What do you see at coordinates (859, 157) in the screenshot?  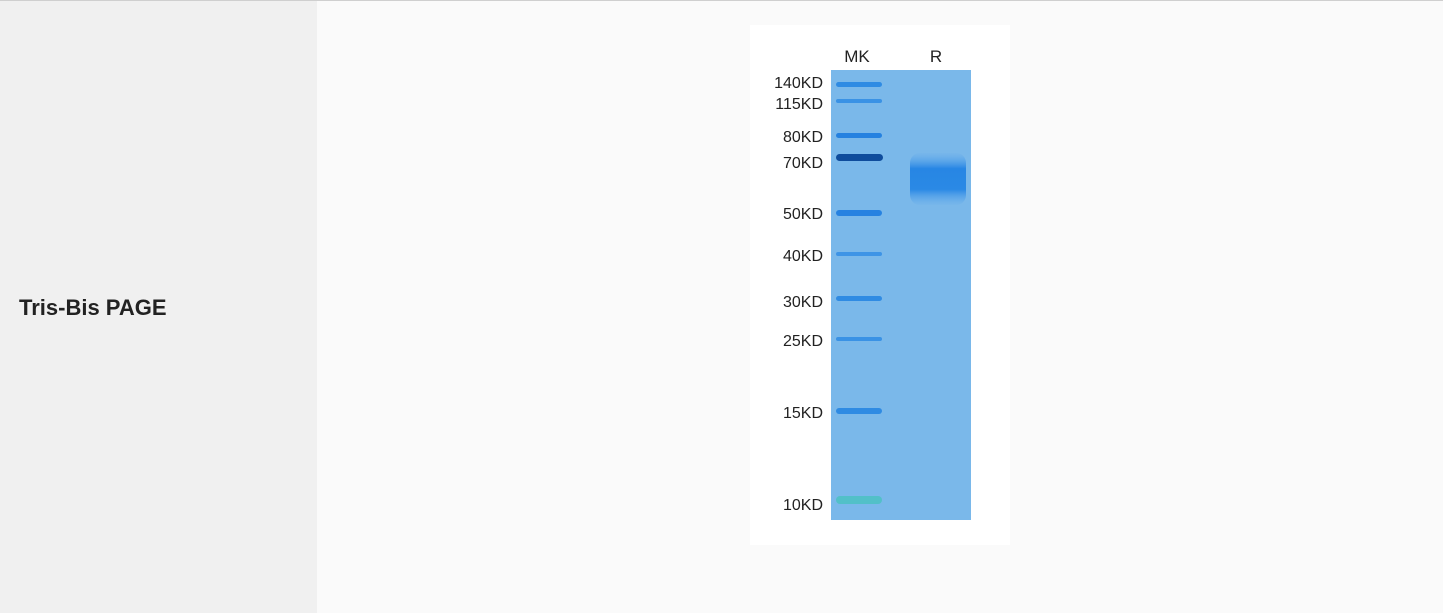 I see `marker-band-70kd` at bounding box center [859, 157].